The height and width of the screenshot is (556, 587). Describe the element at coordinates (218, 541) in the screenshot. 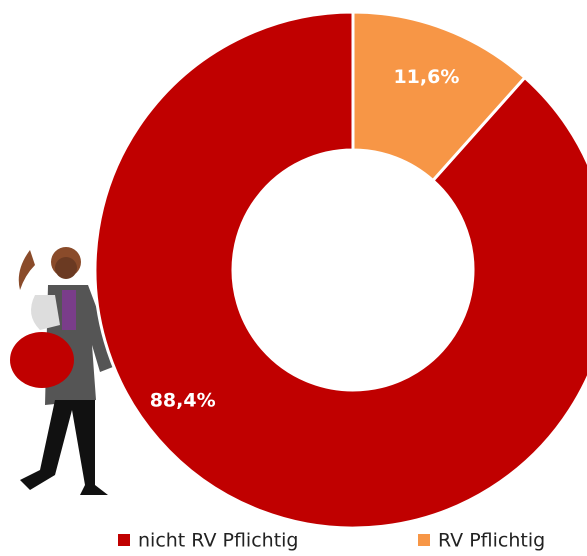

I see `legend-label: nicht RV Pflichtig` at that location.